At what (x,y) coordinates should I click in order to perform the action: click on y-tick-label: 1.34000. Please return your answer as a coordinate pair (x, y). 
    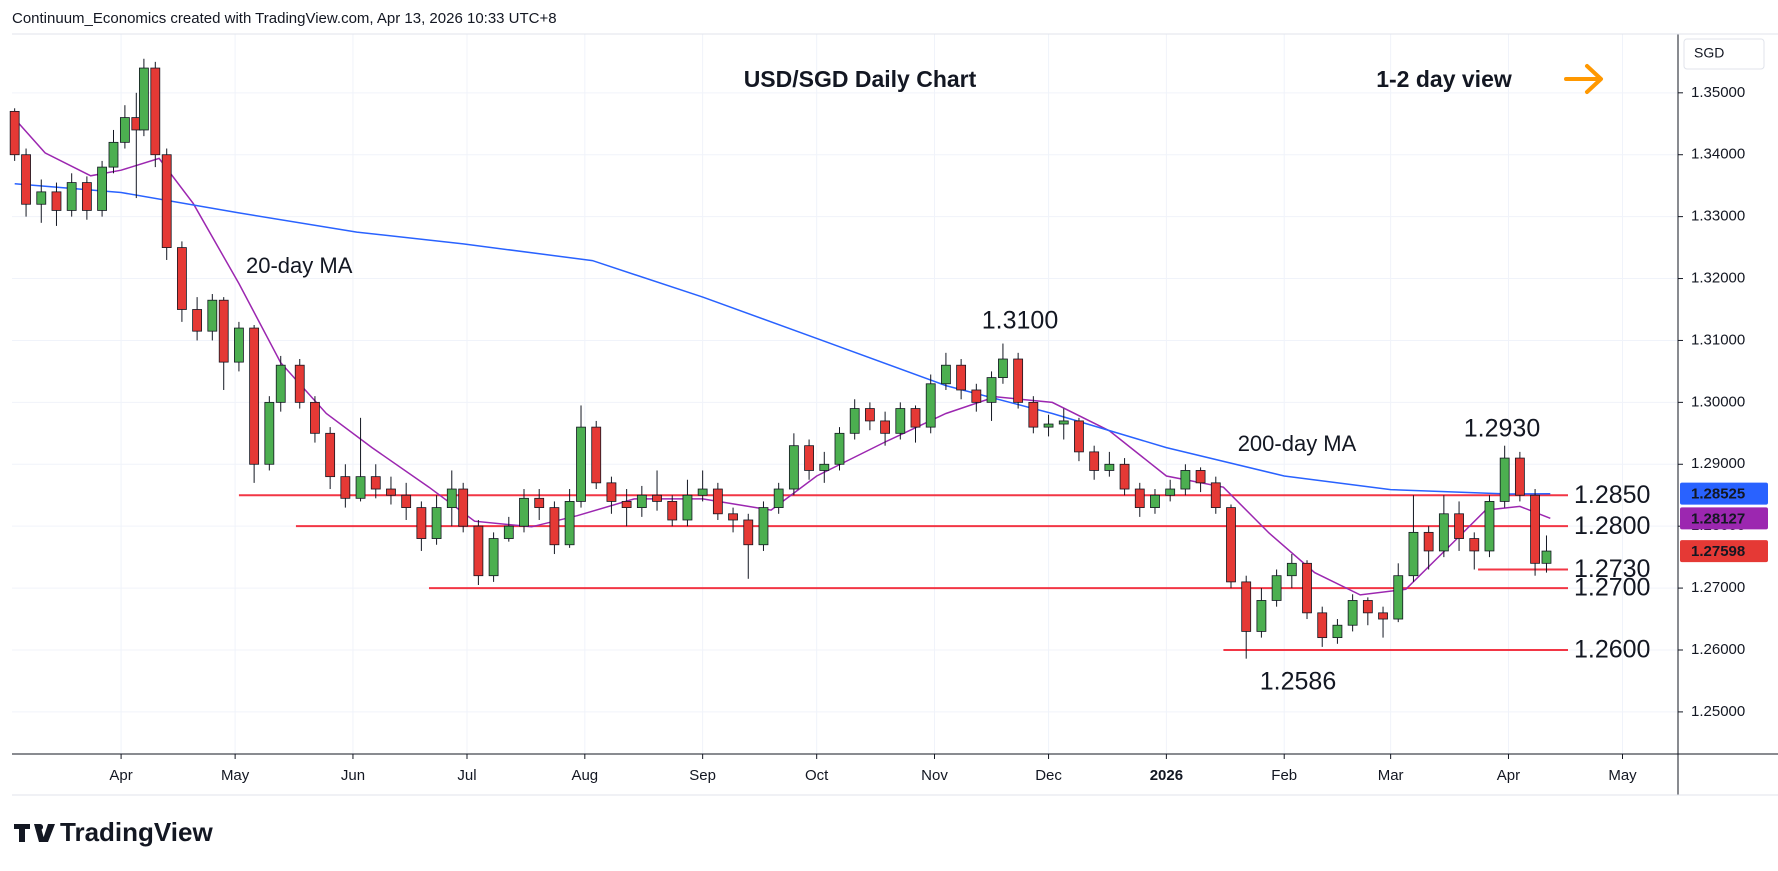
    Looking at the image, I should click on (1718, 154).